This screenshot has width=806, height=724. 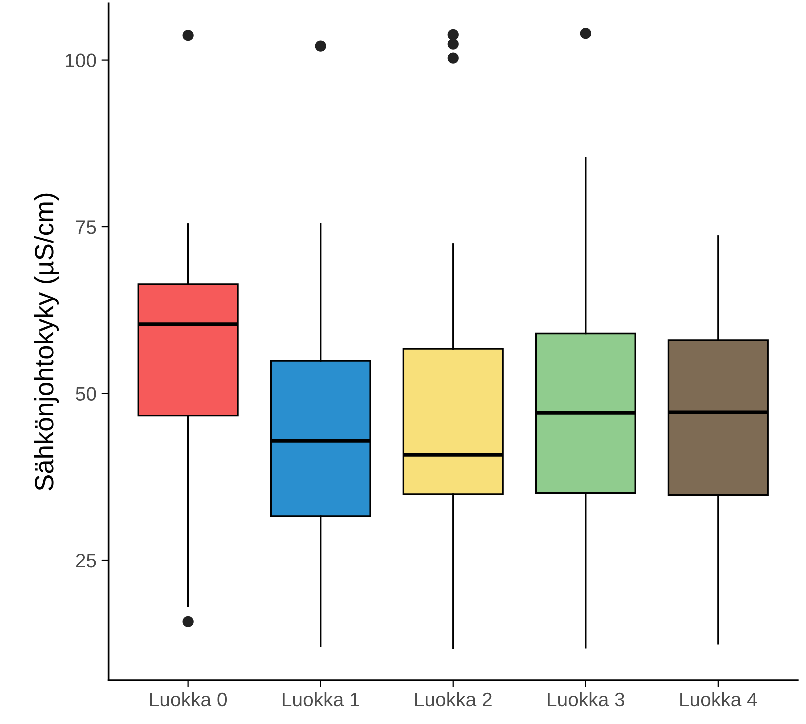 I want to click on x-tick-label: Luokka 1, so click(x=321, y=699).